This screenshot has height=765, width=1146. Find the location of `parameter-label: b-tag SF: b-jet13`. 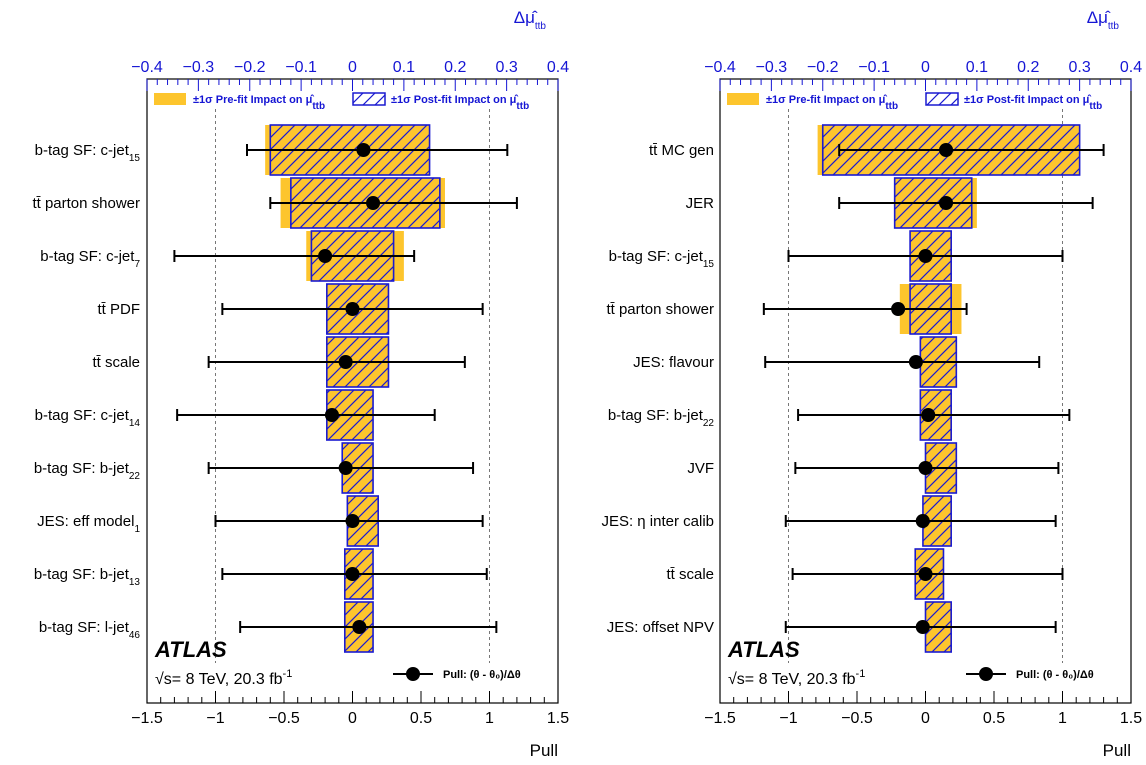

parameter-label: b-tag SF: b-jet13 is located at coordinates (87, 577).